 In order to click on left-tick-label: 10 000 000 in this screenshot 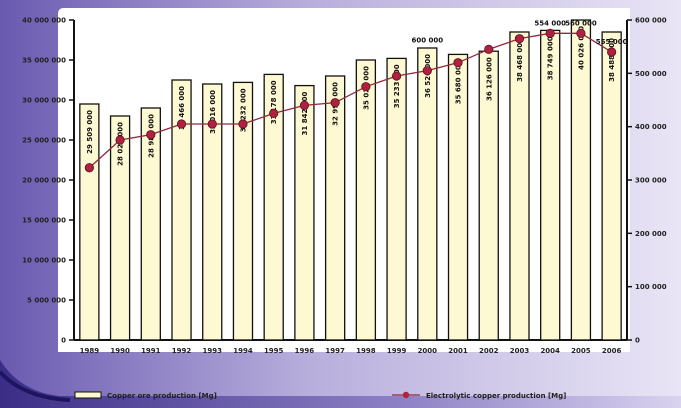, I will do `click(44, 261)`.